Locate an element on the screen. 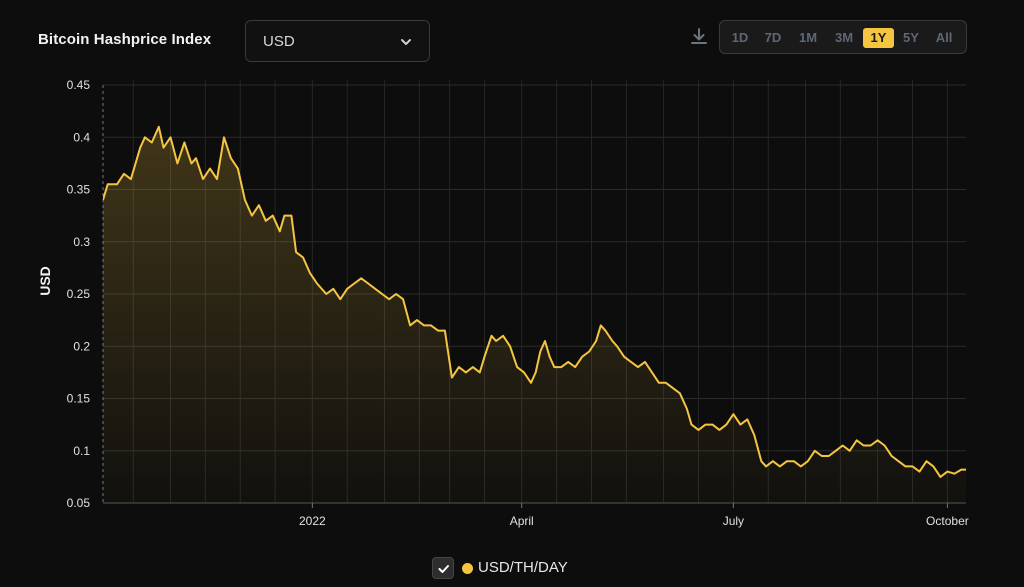 The width and height of the screenshot is (1024, 587). y-tick-label: 0.2 is located at coordinates (81, 346).